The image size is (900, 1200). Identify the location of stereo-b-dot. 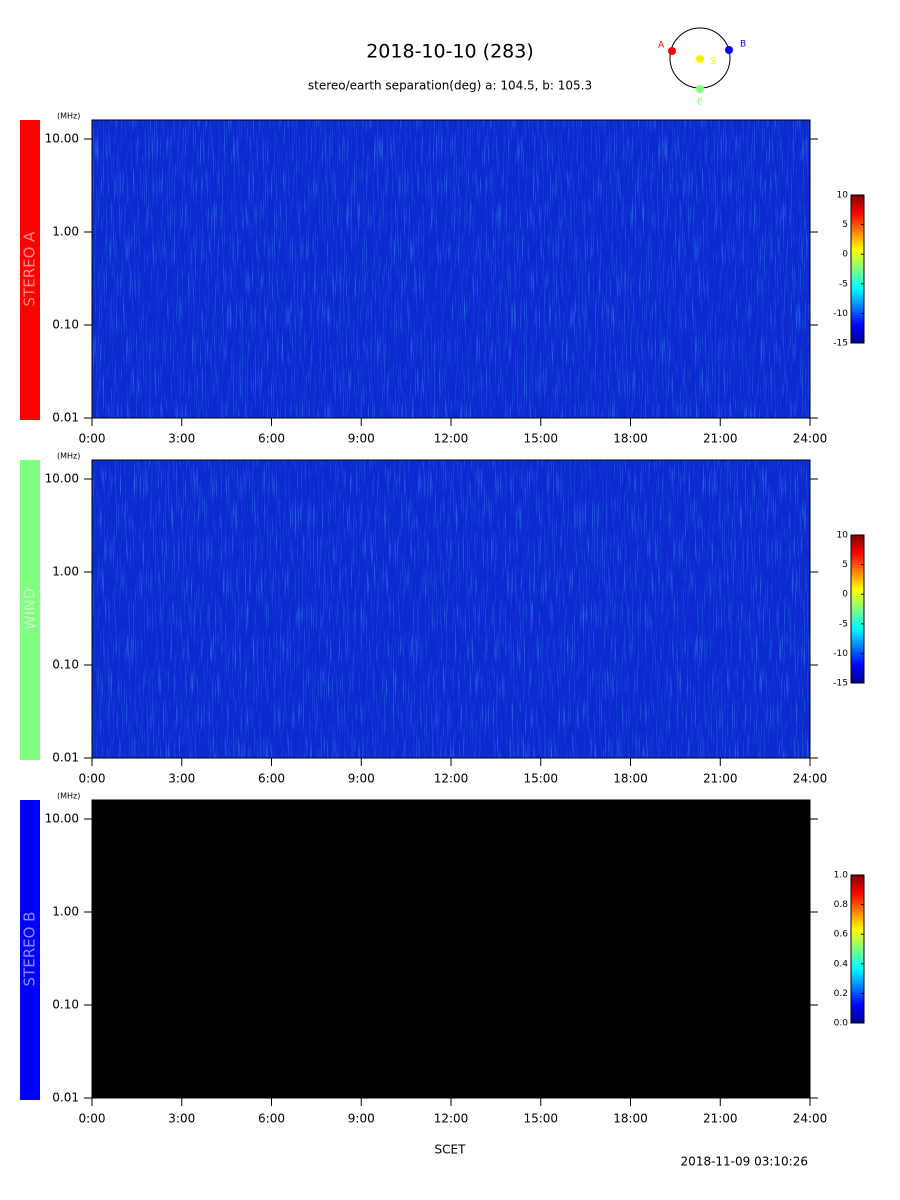
(729, 50).